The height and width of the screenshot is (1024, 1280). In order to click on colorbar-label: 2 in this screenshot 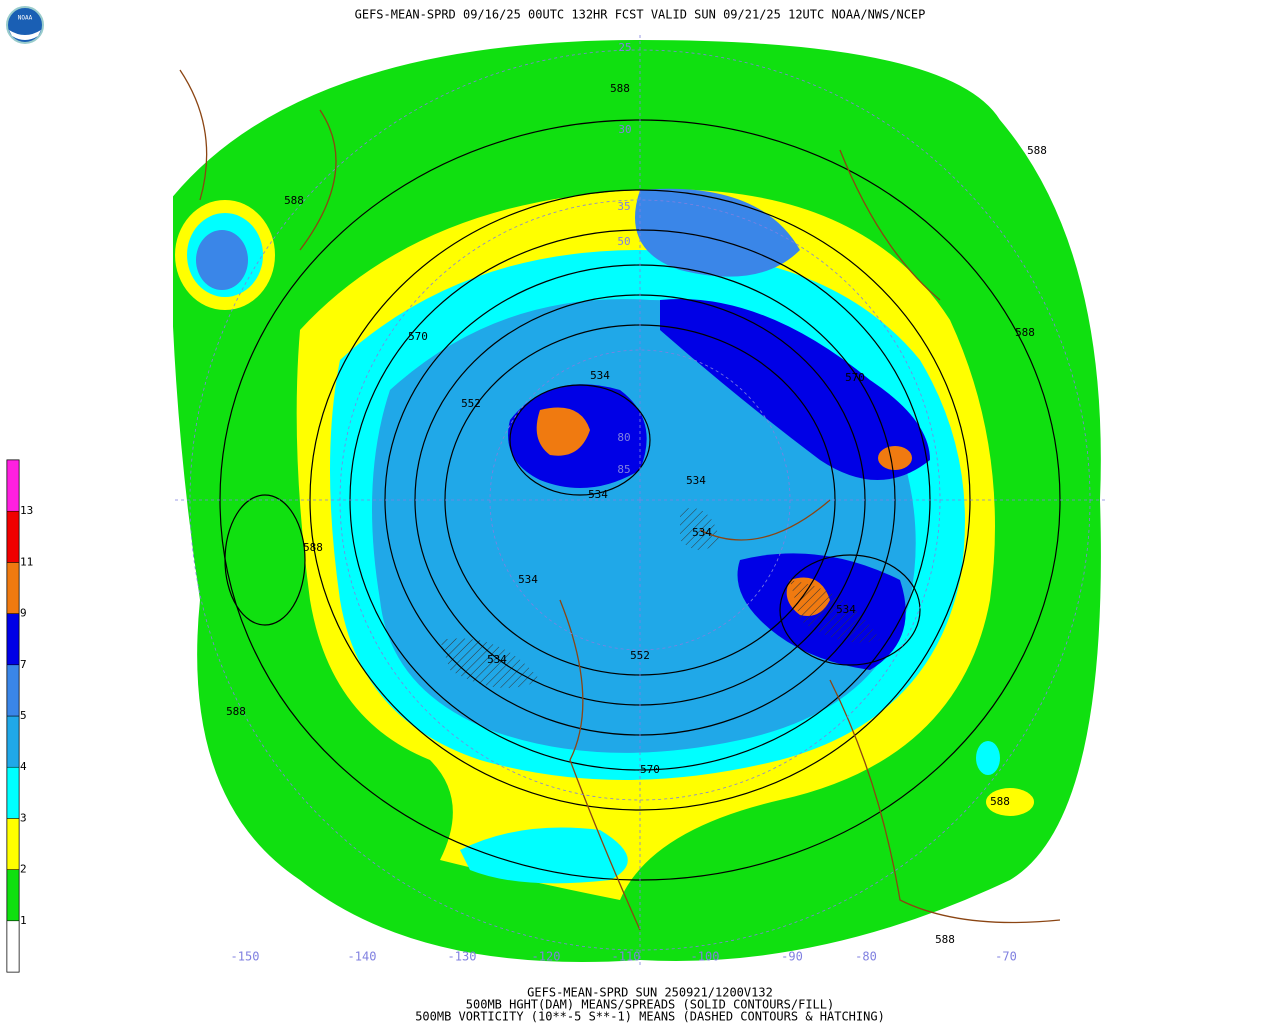, I will do `click(23, 869)`.